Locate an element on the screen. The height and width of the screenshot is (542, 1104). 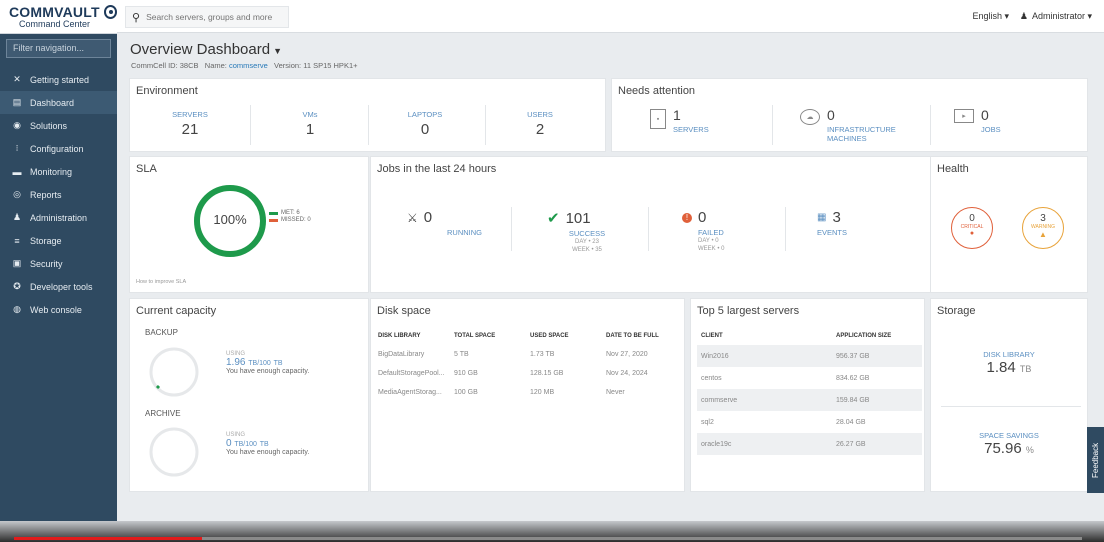
search-box: ⚲ is located at coordinates (207, 17).